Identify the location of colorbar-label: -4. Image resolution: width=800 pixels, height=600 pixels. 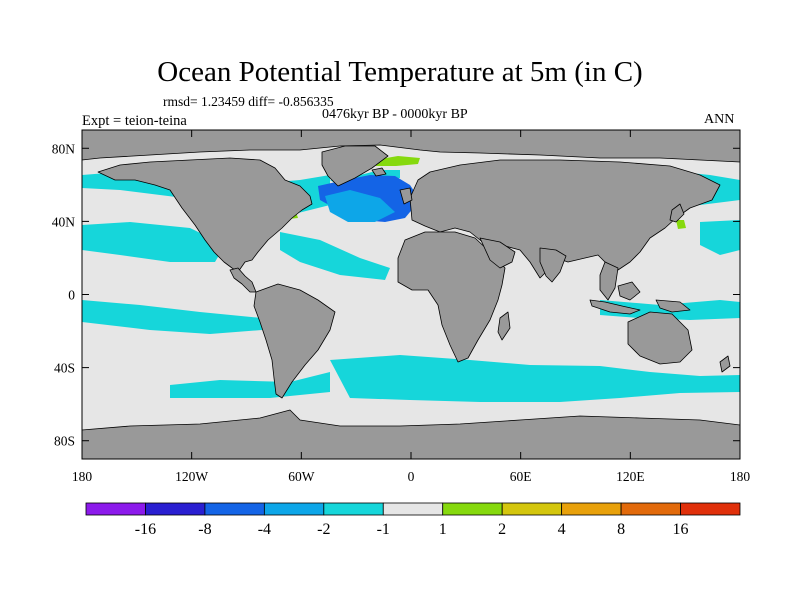
(264, 529).